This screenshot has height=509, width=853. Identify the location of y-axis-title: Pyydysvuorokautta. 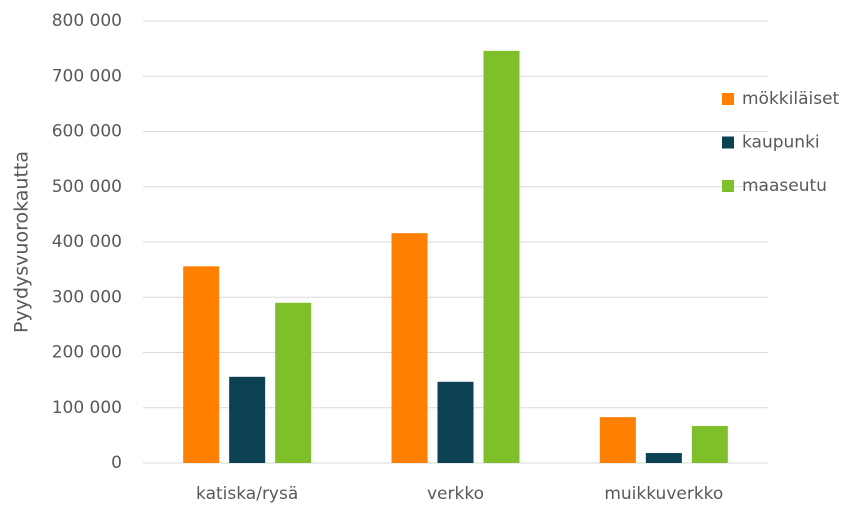
(22, 242).